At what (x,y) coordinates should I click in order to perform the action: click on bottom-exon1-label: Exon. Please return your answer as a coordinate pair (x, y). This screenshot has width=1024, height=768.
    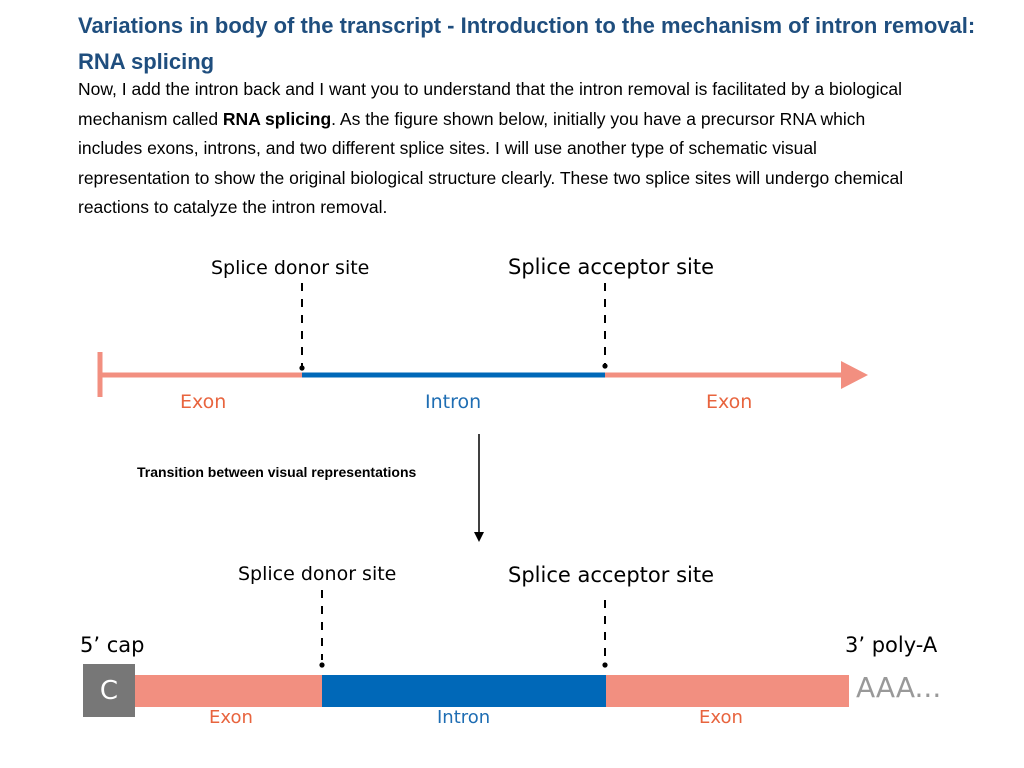
    Looking at the image, I should click on (231, 717).